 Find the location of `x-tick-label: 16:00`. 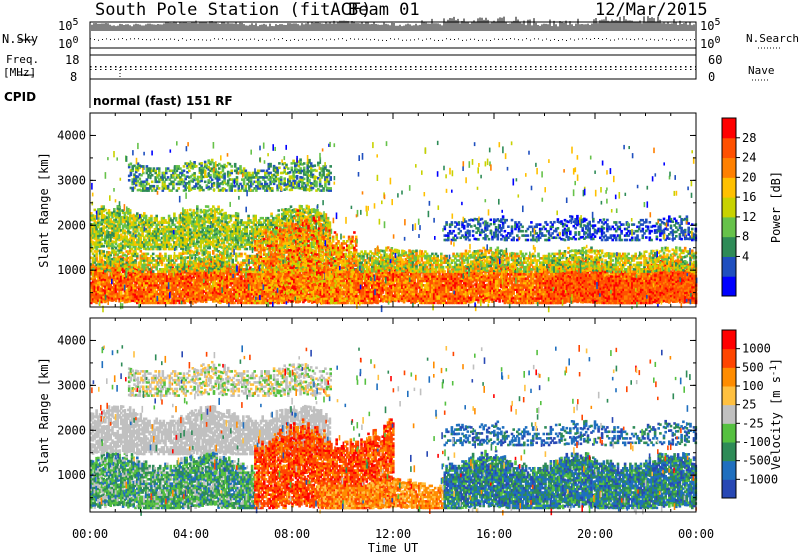

x-tick-label: 16:00 is located at coordinates (494, 534).